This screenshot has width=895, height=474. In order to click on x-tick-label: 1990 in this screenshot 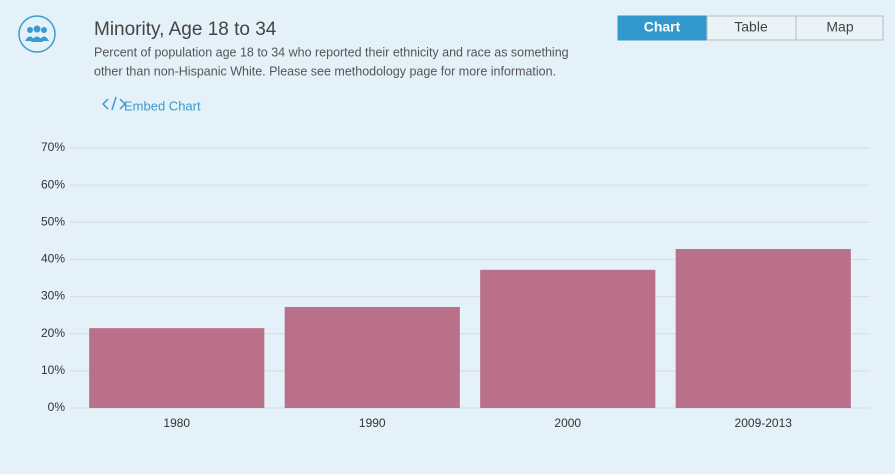, I will do `click(372, 423)`.